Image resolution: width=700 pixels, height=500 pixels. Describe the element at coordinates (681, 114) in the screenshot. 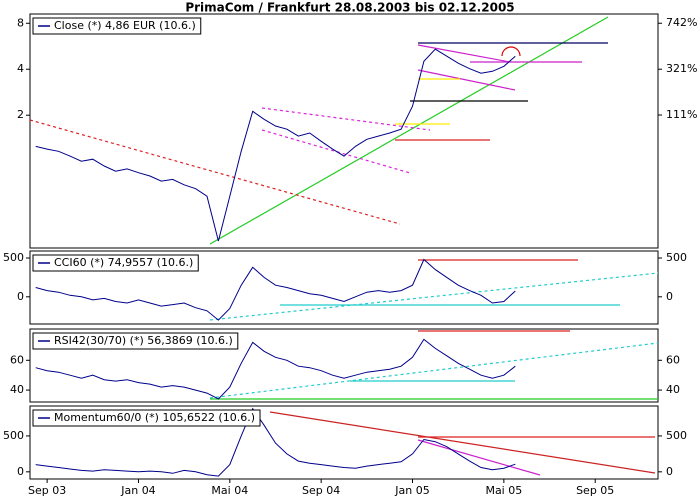

I see `y2-tick-label: 111%` at that location.